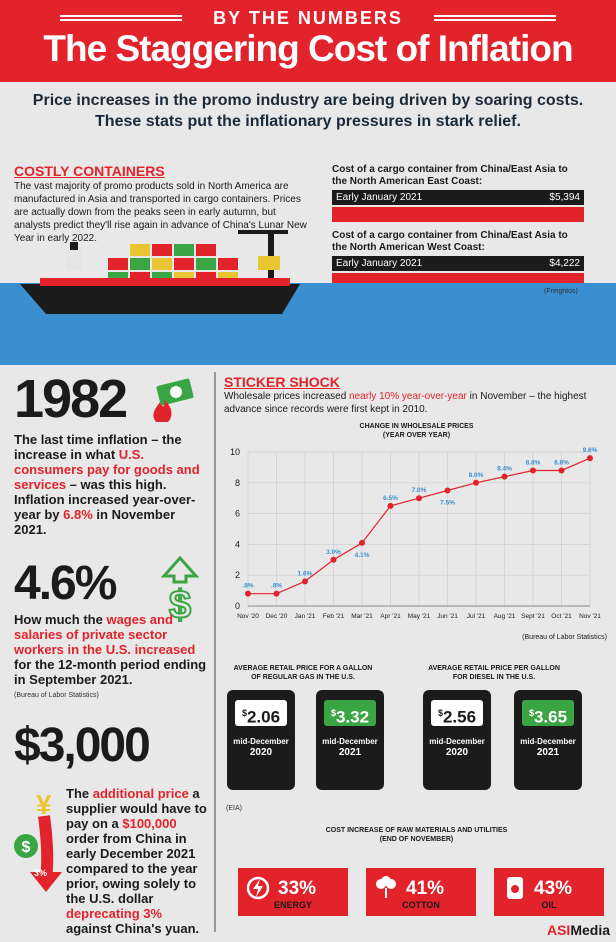 This screenshot has height=942, width=616. I want to click on east-row-2021: Early January 2021 $5,394, so click(458, 197).